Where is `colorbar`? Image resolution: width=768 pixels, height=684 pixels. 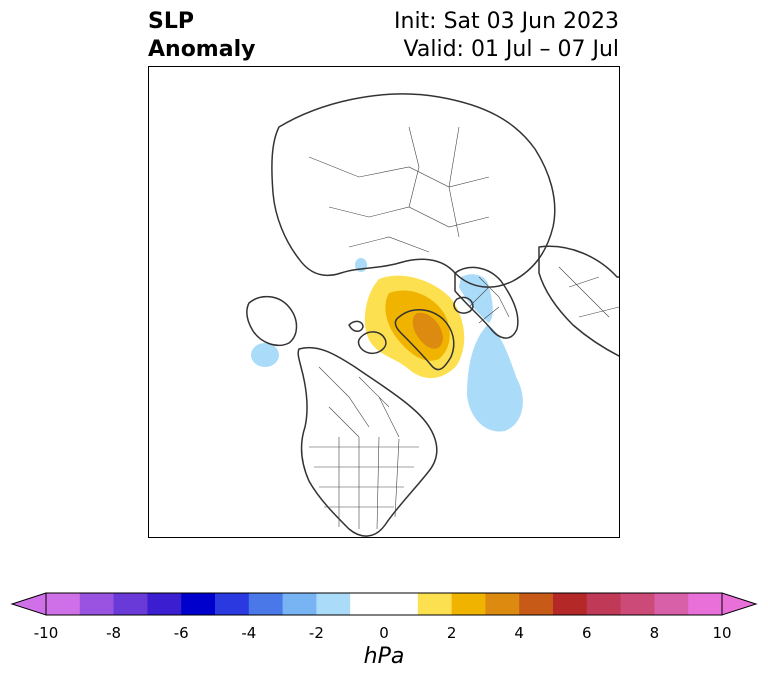
colorbar is located at coordinates (384, 604).